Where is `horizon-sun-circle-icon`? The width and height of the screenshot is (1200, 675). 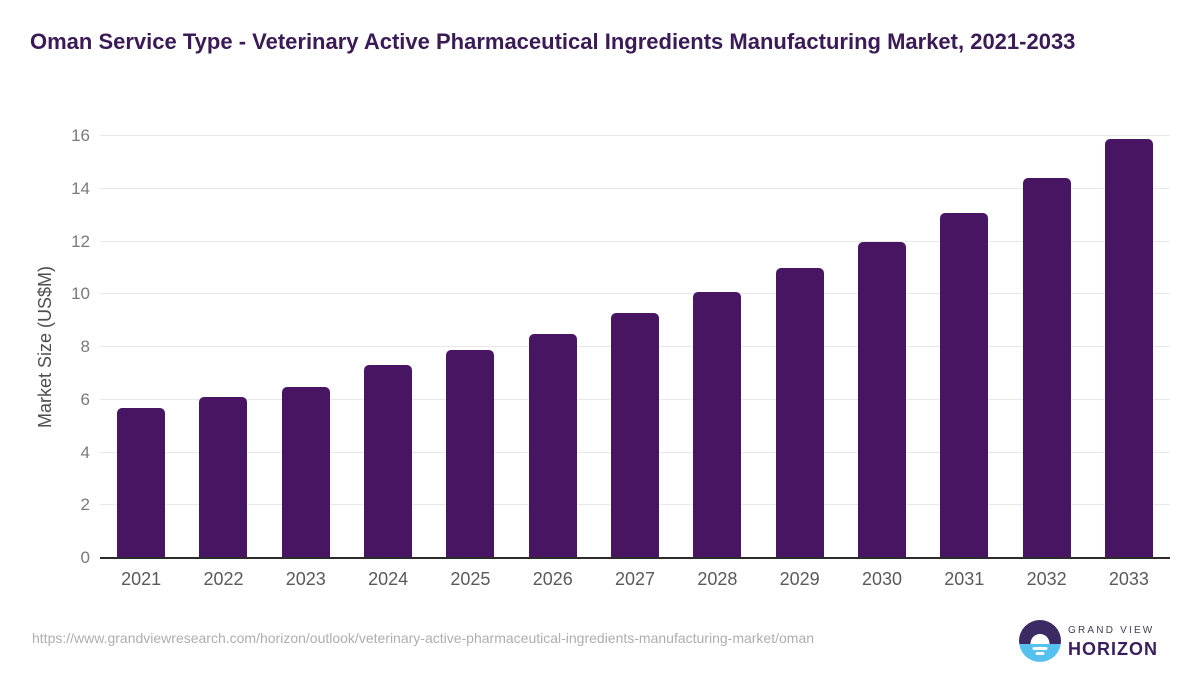 horizon-sun-circle-icon is located at coordinates (1040, 641).